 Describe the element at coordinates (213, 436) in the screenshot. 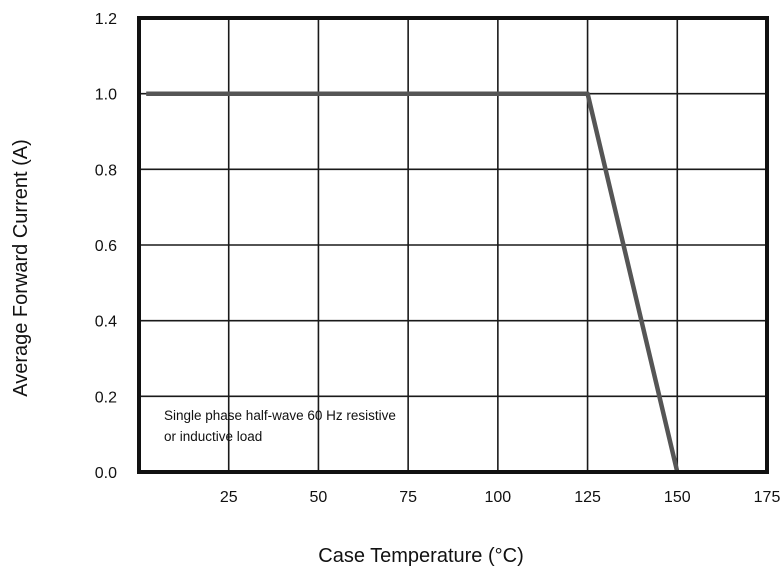

I see `annotation-line-2: or inductive load` at that location.